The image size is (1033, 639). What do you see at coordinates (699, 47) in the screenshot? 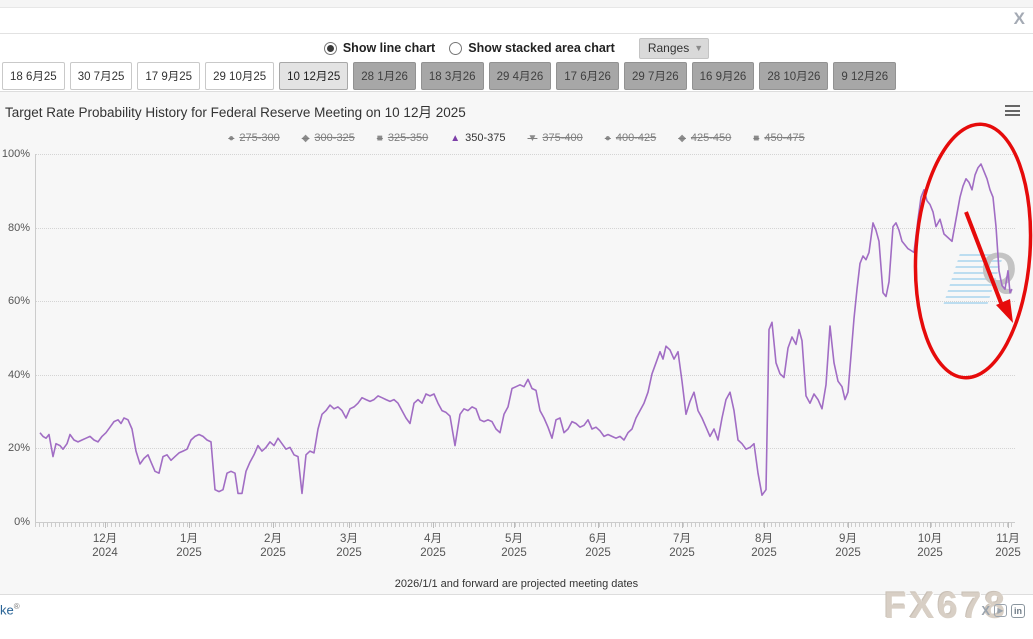
I see `chevron-down-icon: ▼` at bounding box center [699, 47].